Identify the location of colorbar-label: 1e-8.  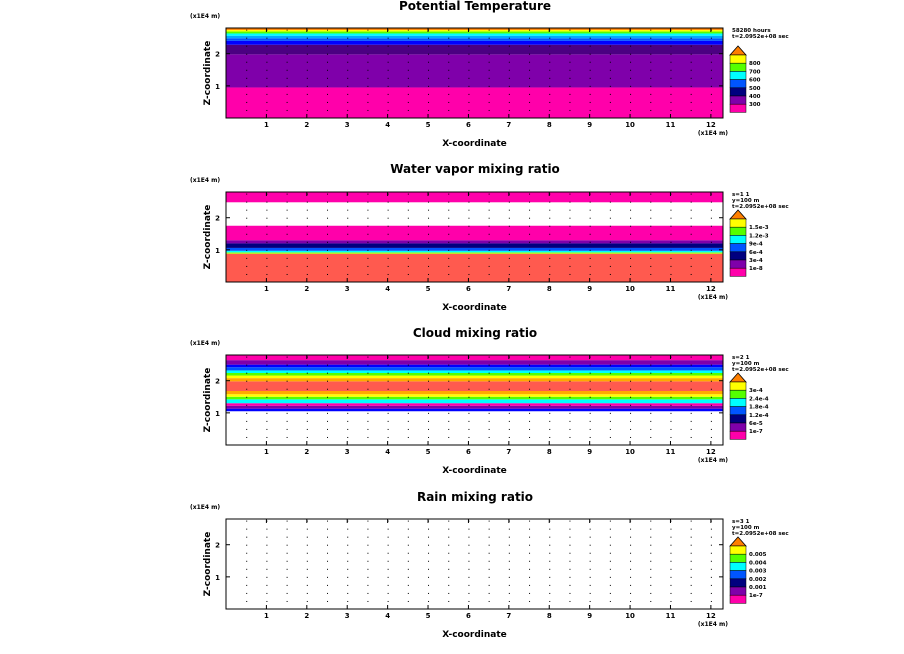
(756, 269).